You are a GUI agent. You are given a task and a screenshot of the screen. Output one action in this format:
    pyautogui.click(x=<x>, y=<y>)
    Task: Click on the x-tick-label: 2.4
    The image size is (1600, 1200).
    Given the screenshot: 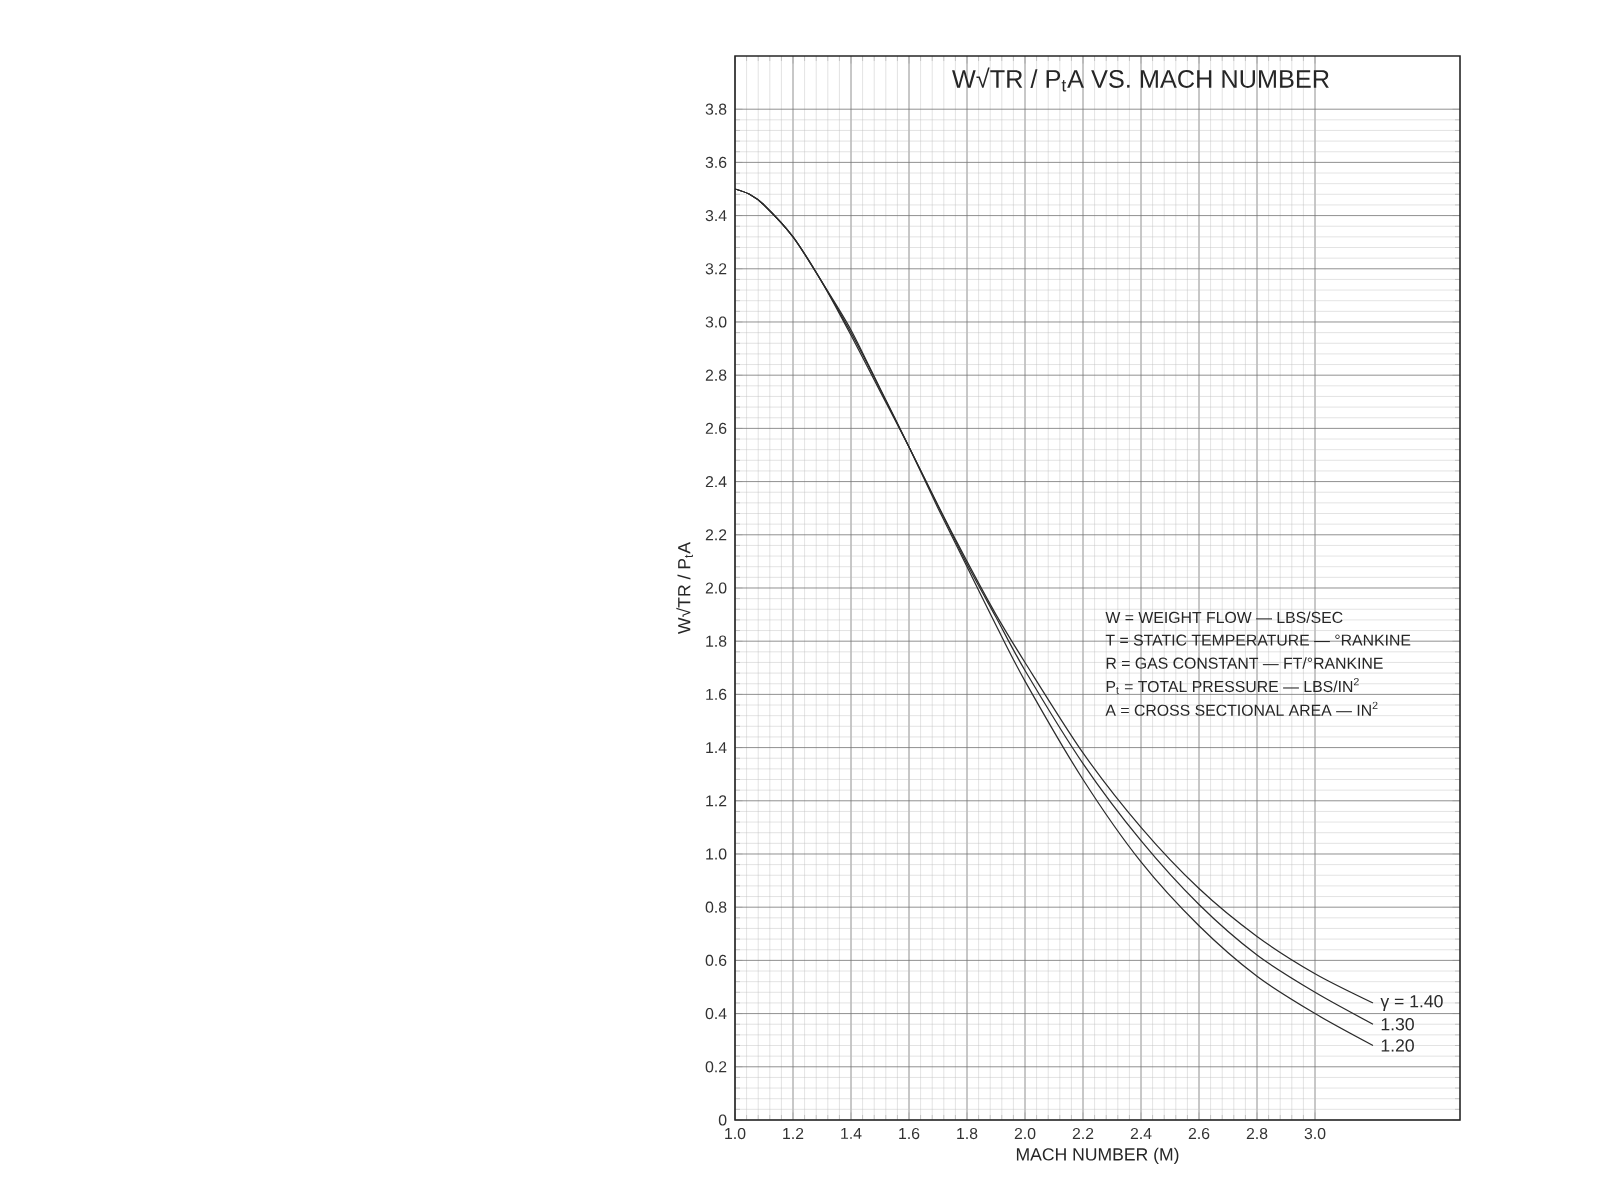 What is the action you would take?
    pyautogui.click(x=1141, y=1133)
    